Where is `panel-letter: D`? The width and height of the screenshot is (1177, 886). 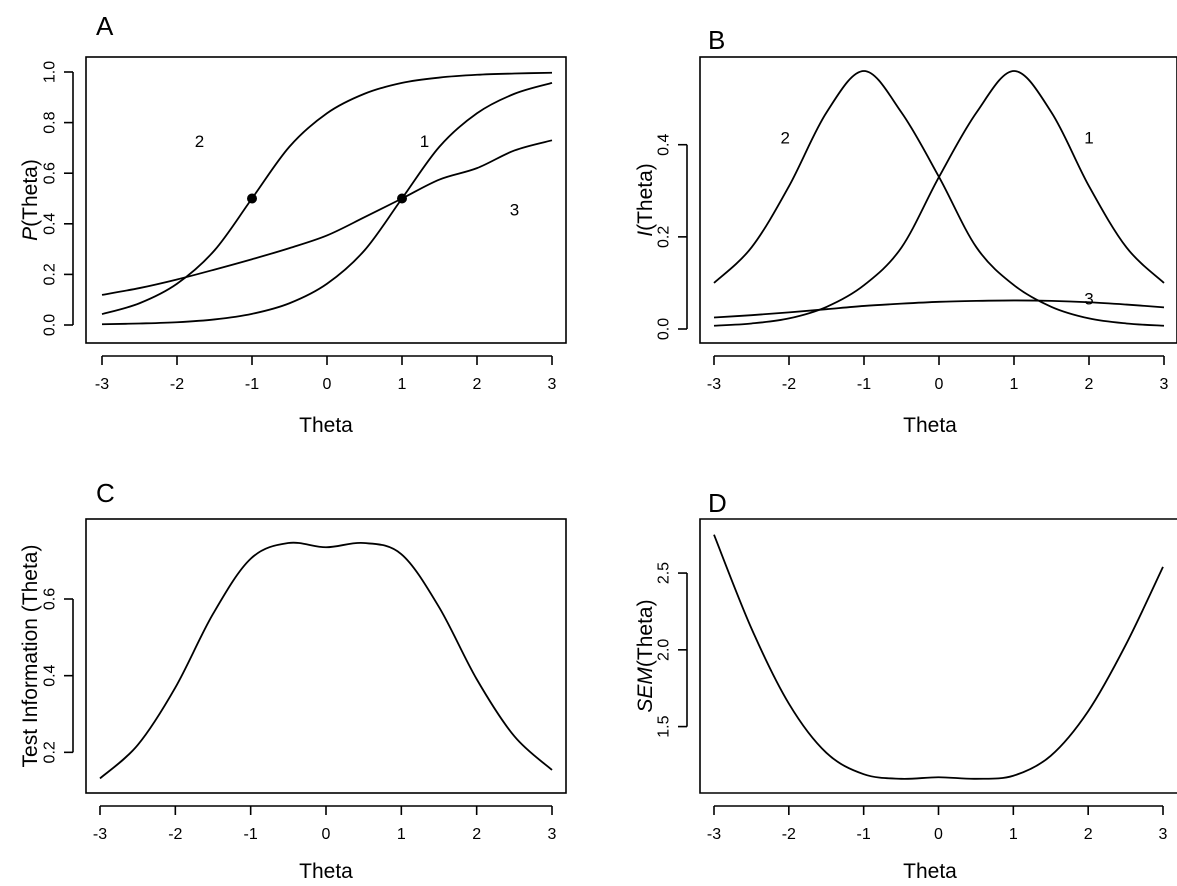
panel-letter: D is located at coordinates (717, 503).